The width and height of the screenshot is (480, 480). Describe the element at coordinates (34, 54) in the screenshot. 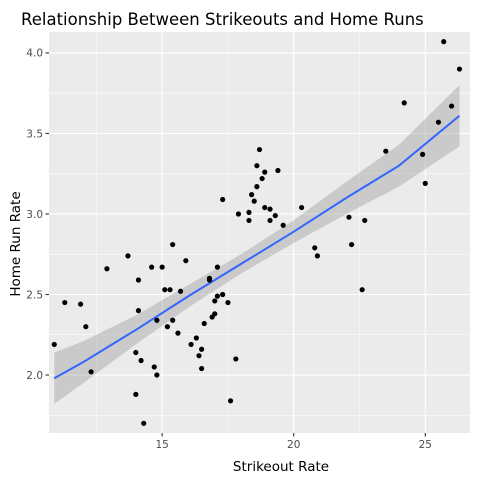

I see `y-tick-label: 4.0` at that location.